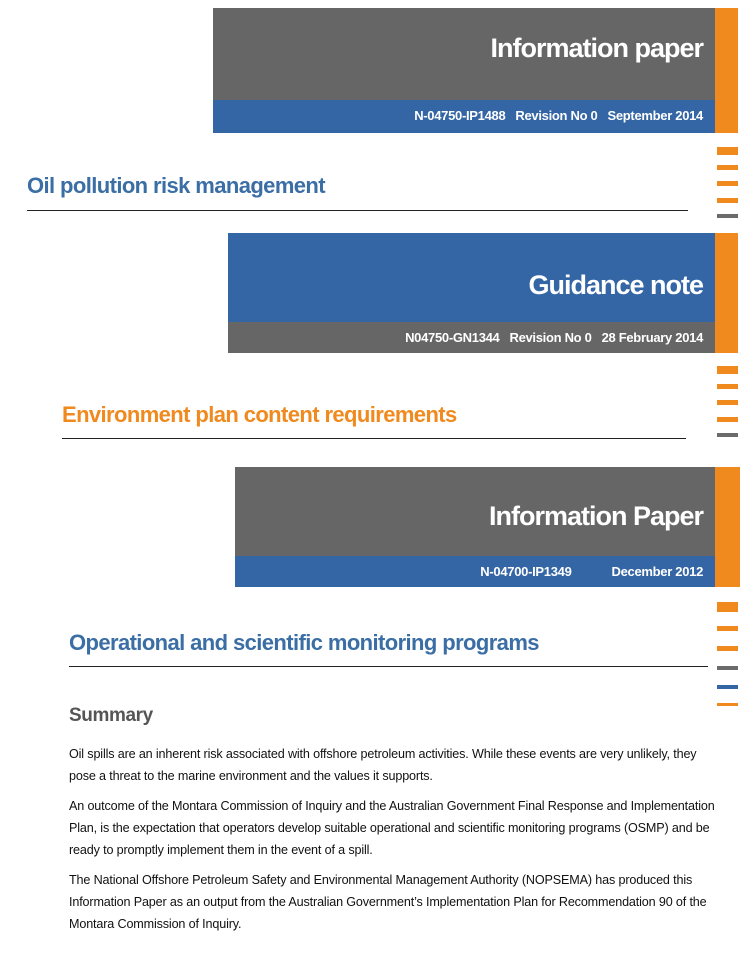  What do you see at coordinates (526, 571) in the screenshot?
I see `reference: N-04700-IP1349` at bounding box center [526, 571].